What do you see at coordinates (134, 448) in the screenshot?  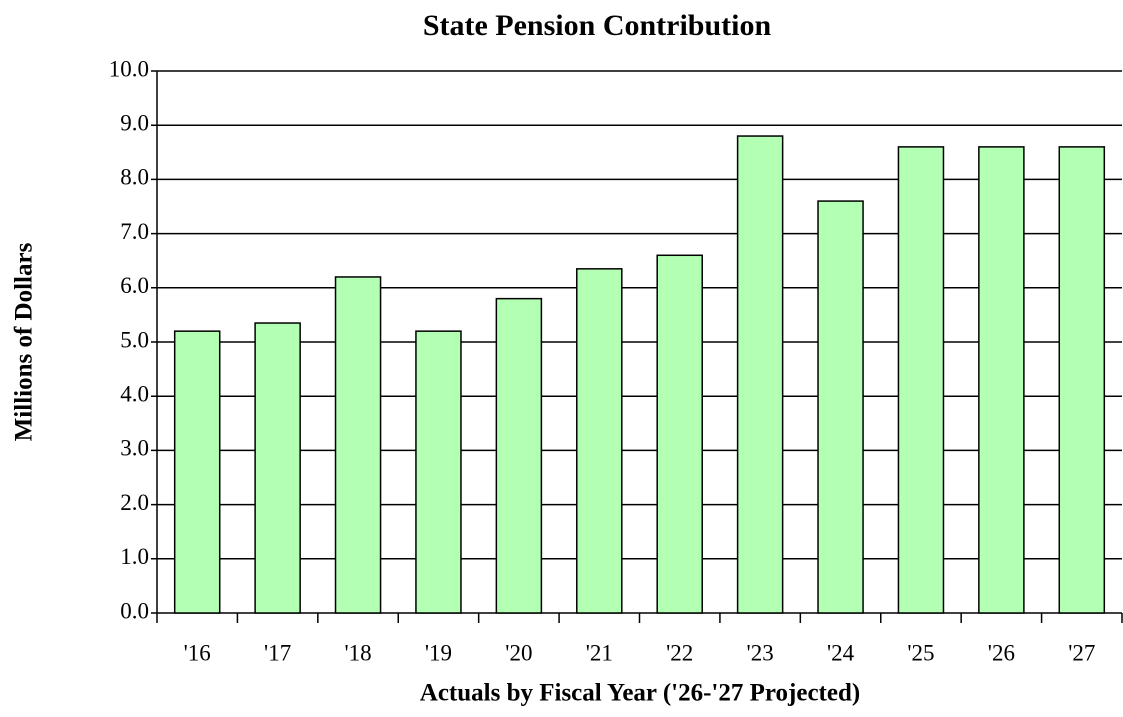 I see `y-tick-label: 3.0` at bounding box center [134, 448].